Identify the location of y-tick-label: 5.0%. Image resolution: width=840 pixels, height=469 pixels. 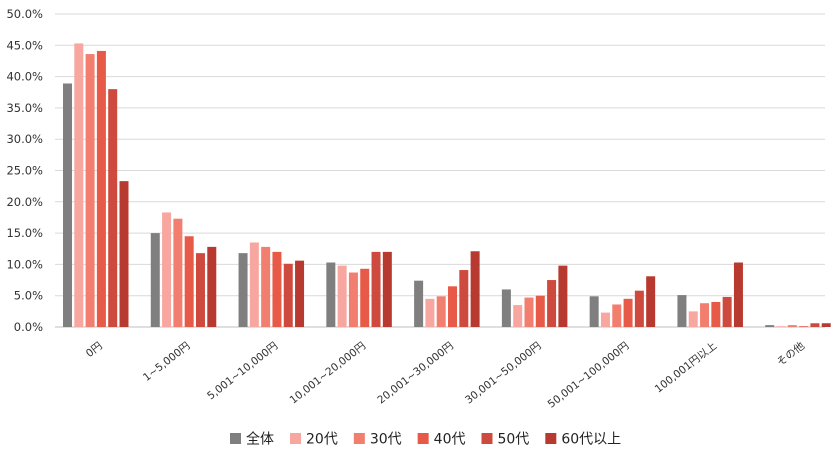
(28, 296).